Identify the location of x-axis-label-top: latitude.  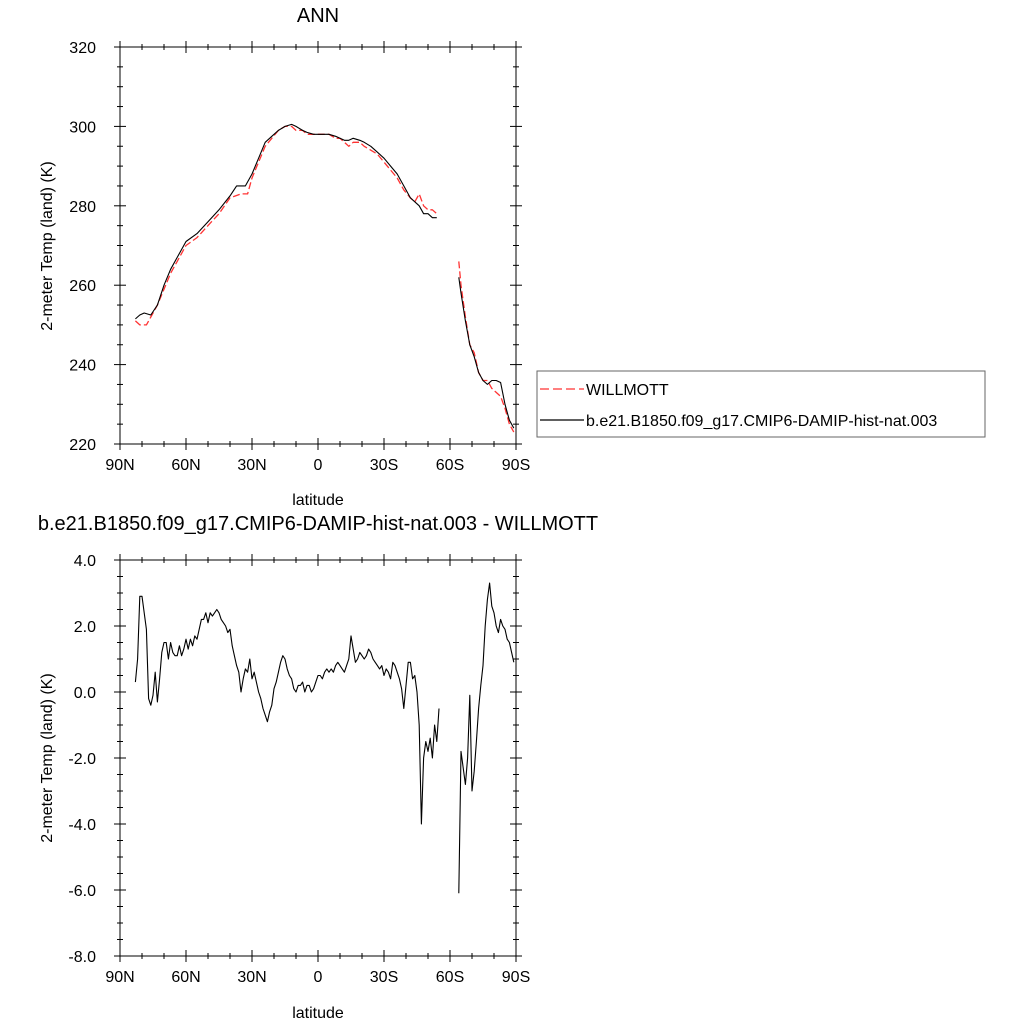
(318, 500).